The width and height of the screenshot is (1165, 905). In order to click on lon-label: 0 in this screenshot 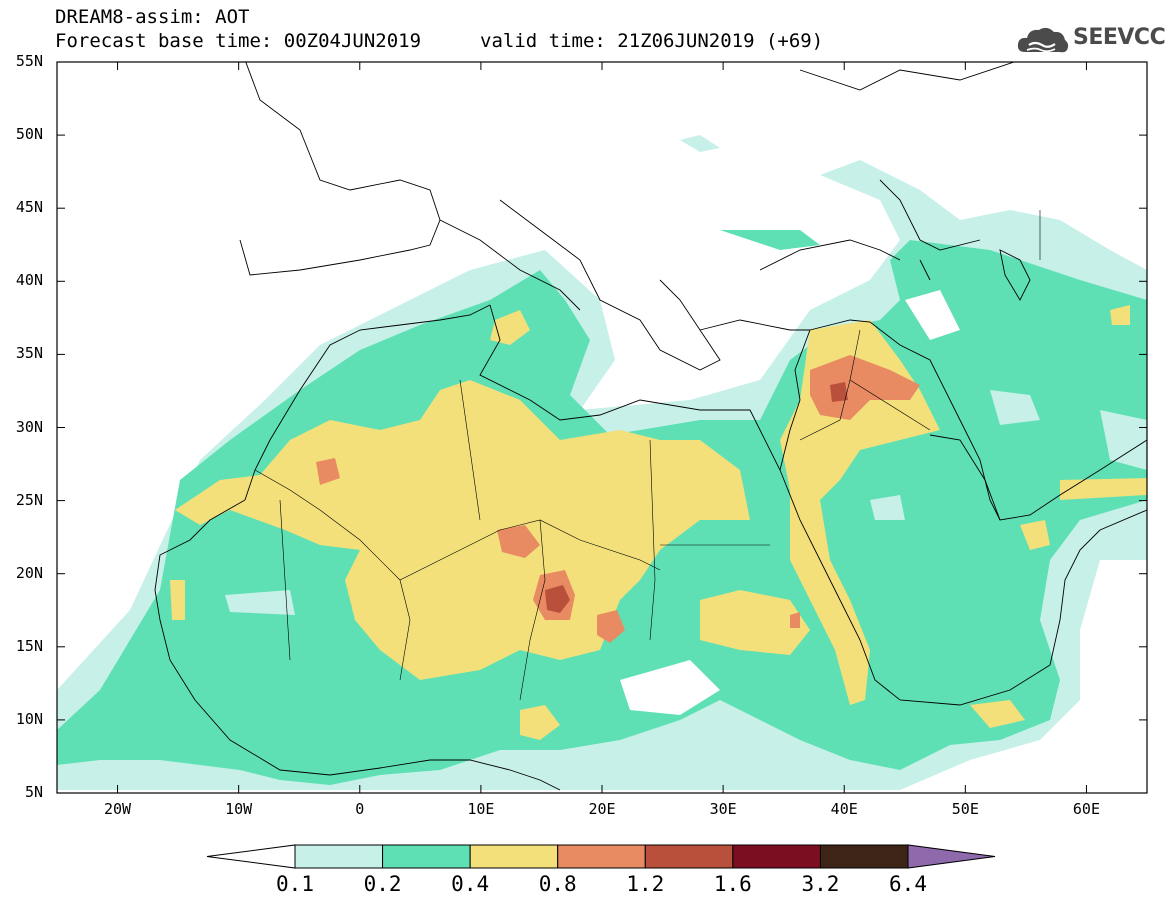, I will do `click(360, 809)`.